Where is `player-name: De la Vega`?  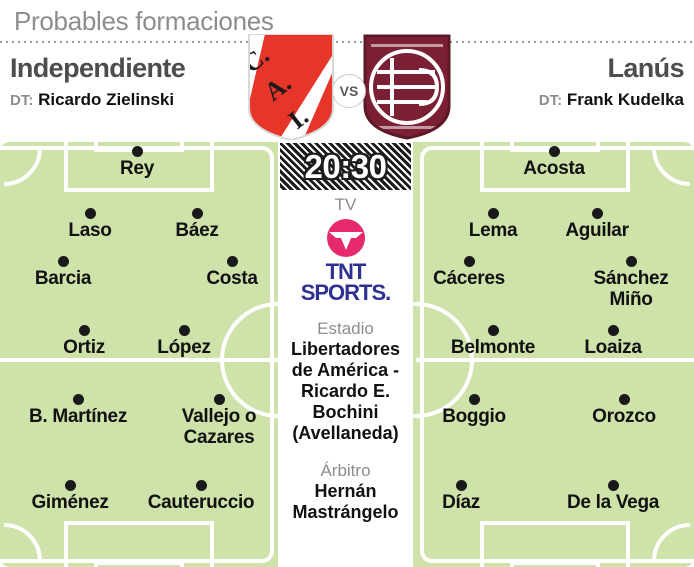 player-name: De la Vega is located at coordinates (613, 502).